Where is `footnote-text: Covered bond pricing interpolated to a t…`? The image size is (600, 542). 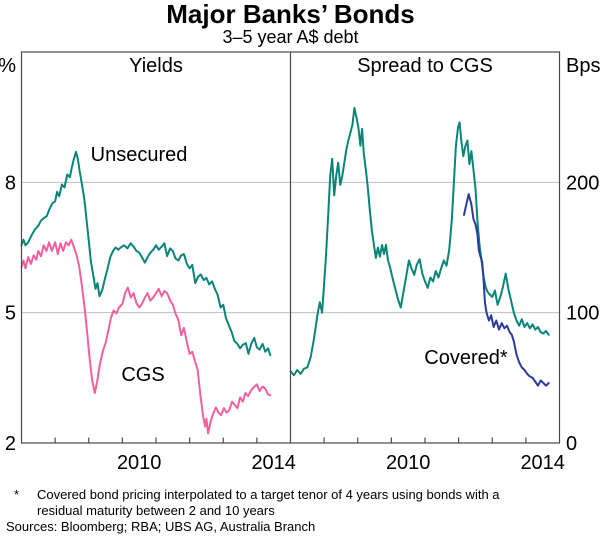 footnote-text: Covered bond pricing interpolated to a t… is located at coordinates (268, 502).